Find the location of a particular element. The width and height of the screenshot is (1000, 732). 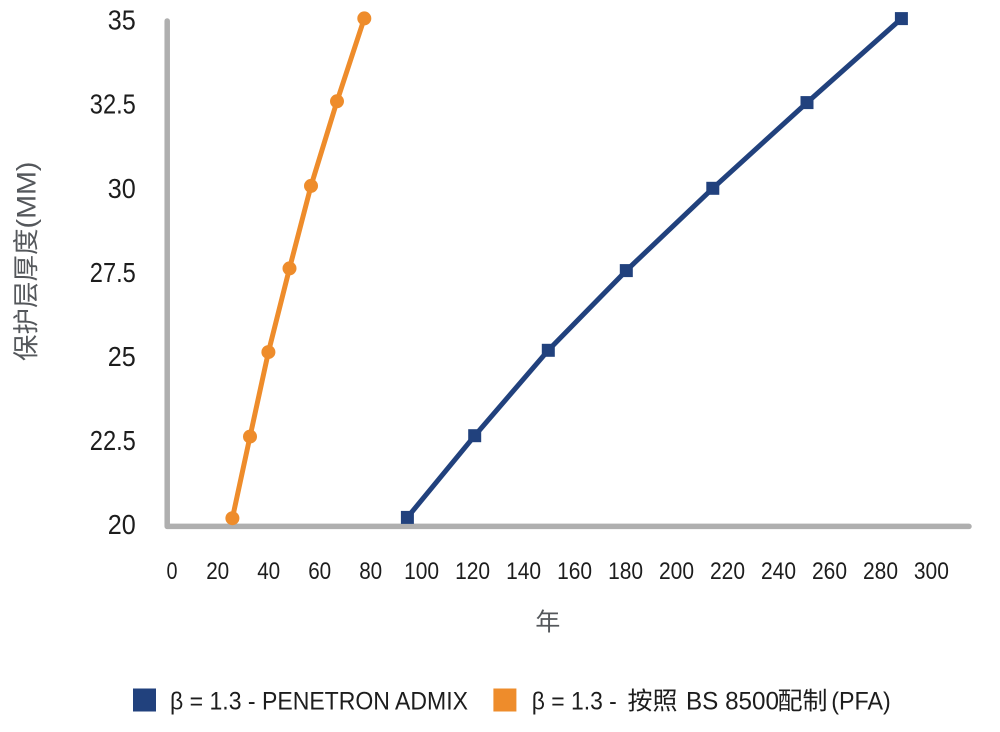

svg-text: β = 1.3 - is located at coordinates (574, 702).